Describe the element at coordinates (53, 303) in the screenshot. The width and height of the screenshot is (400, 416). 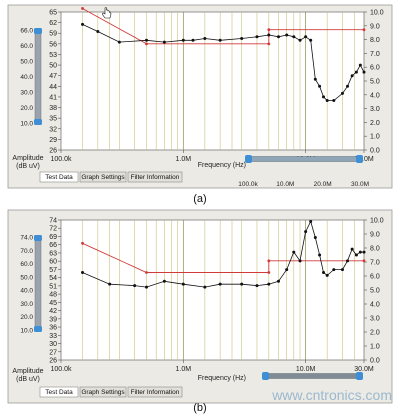
I see `y-tick-label: 45` at that location.